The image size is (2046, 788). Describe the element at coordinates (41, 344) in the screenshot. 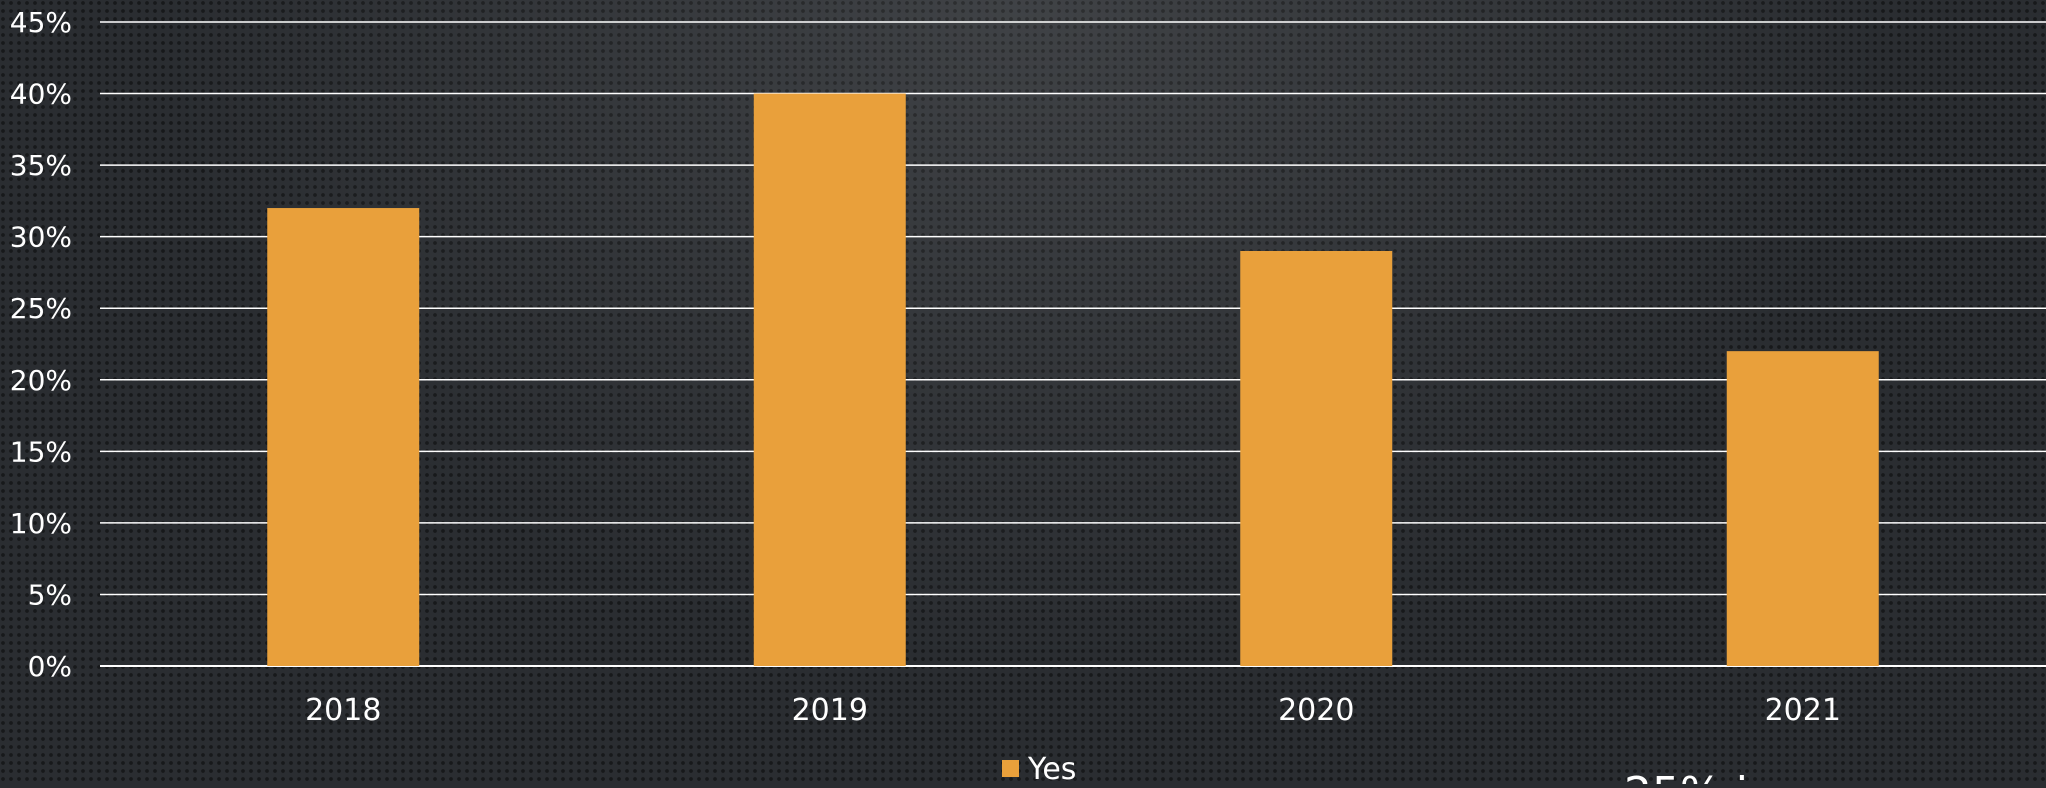

I see `y-axis-ticks: 0% 5% 10% 15% 20% 25% 30% 35% 40% 45%` at that location.